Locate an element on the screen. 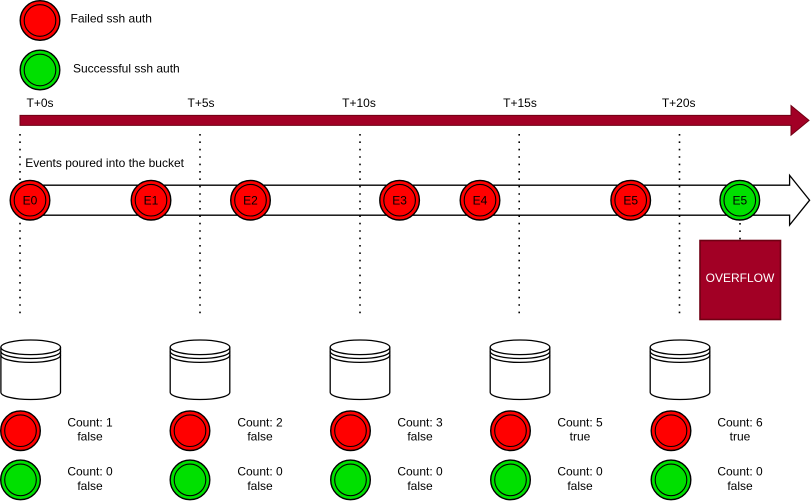 The height and width of the screenshot is (501, 811). svg-text: Failed ssh auth is located at coordinates (111, 18).